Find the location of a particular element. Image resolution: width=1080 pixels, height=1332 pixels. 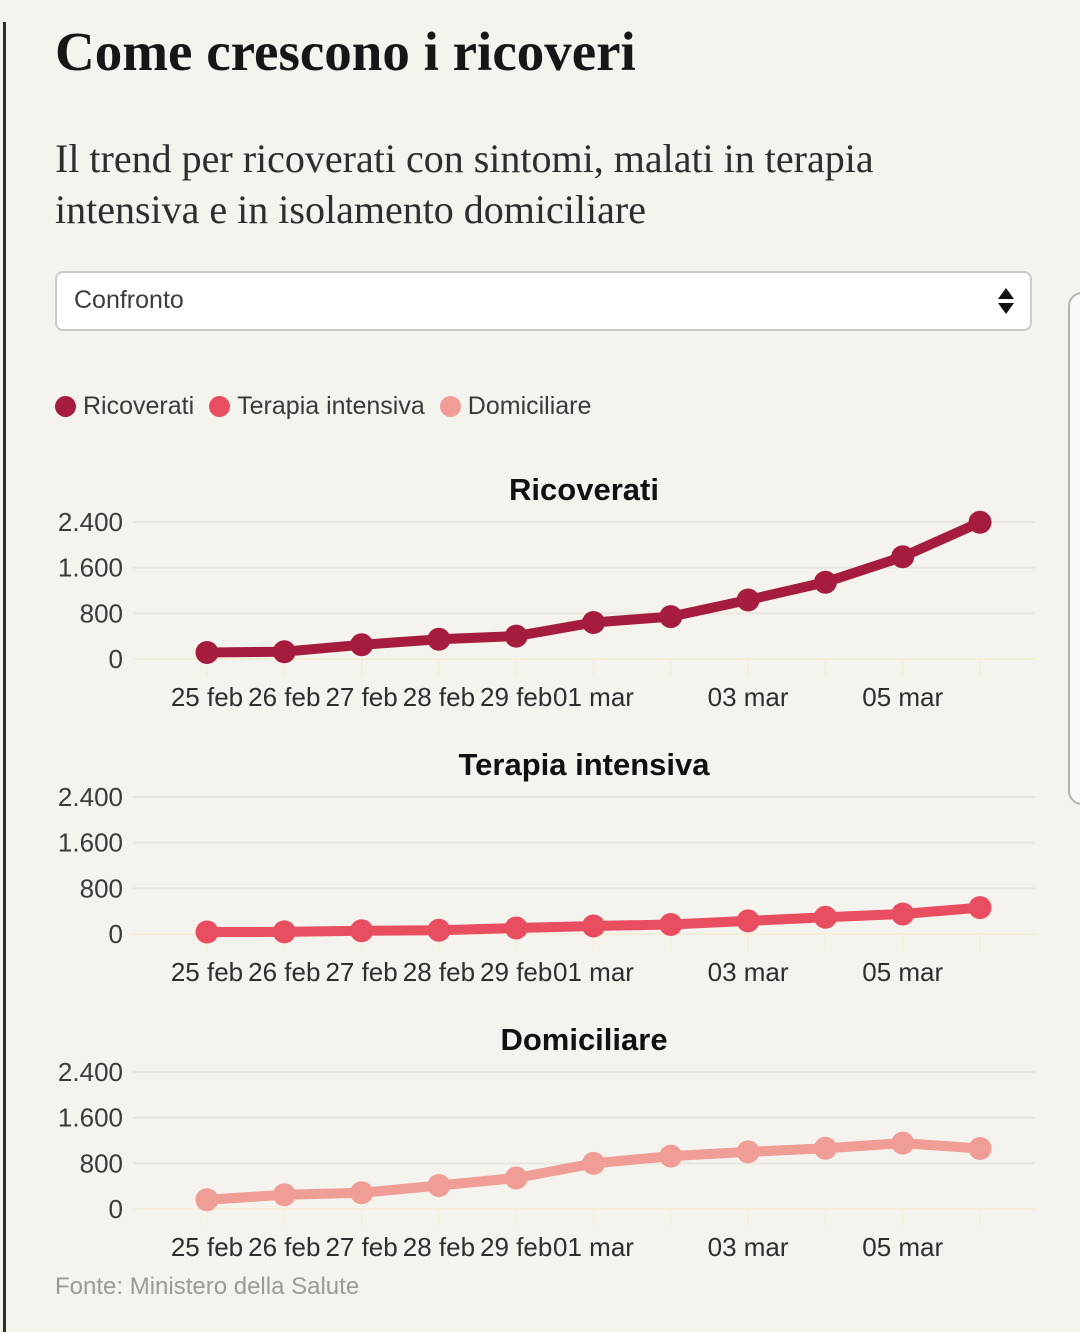

legend-item-terapia-intensiva: Terapia intensiva is located at coordinates (317, 406).